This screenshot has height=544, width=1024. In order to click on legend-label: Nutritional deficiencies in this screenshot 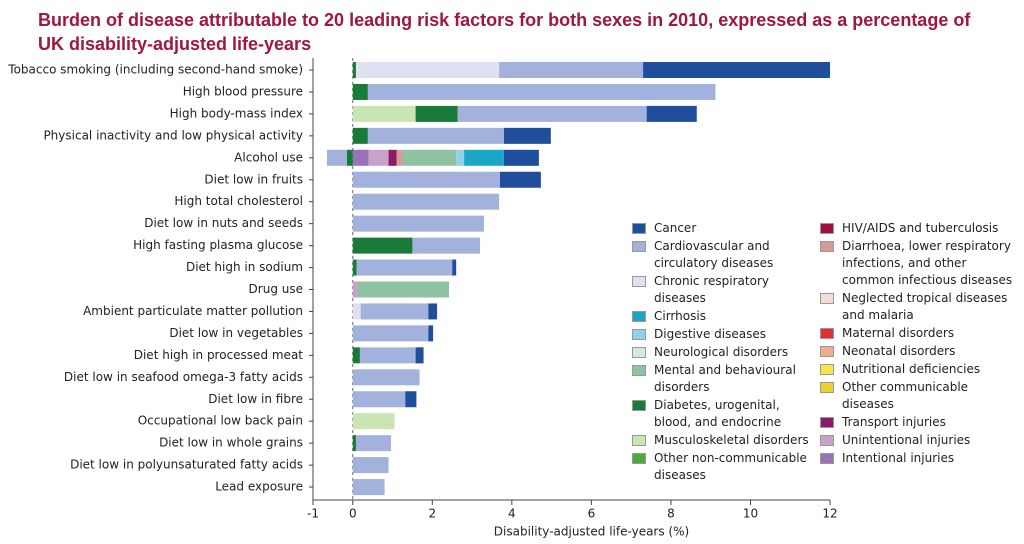, I will do `click(911, 369)`.